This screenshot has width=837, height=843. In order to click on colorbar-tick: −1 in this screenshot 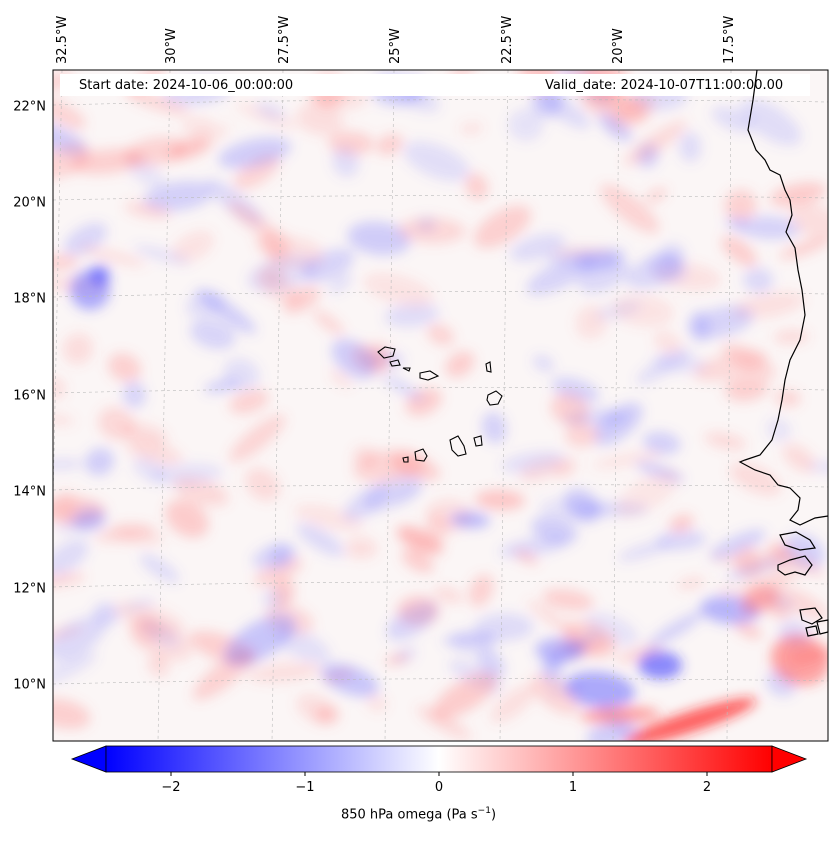, I will do `click(305, 787)`.